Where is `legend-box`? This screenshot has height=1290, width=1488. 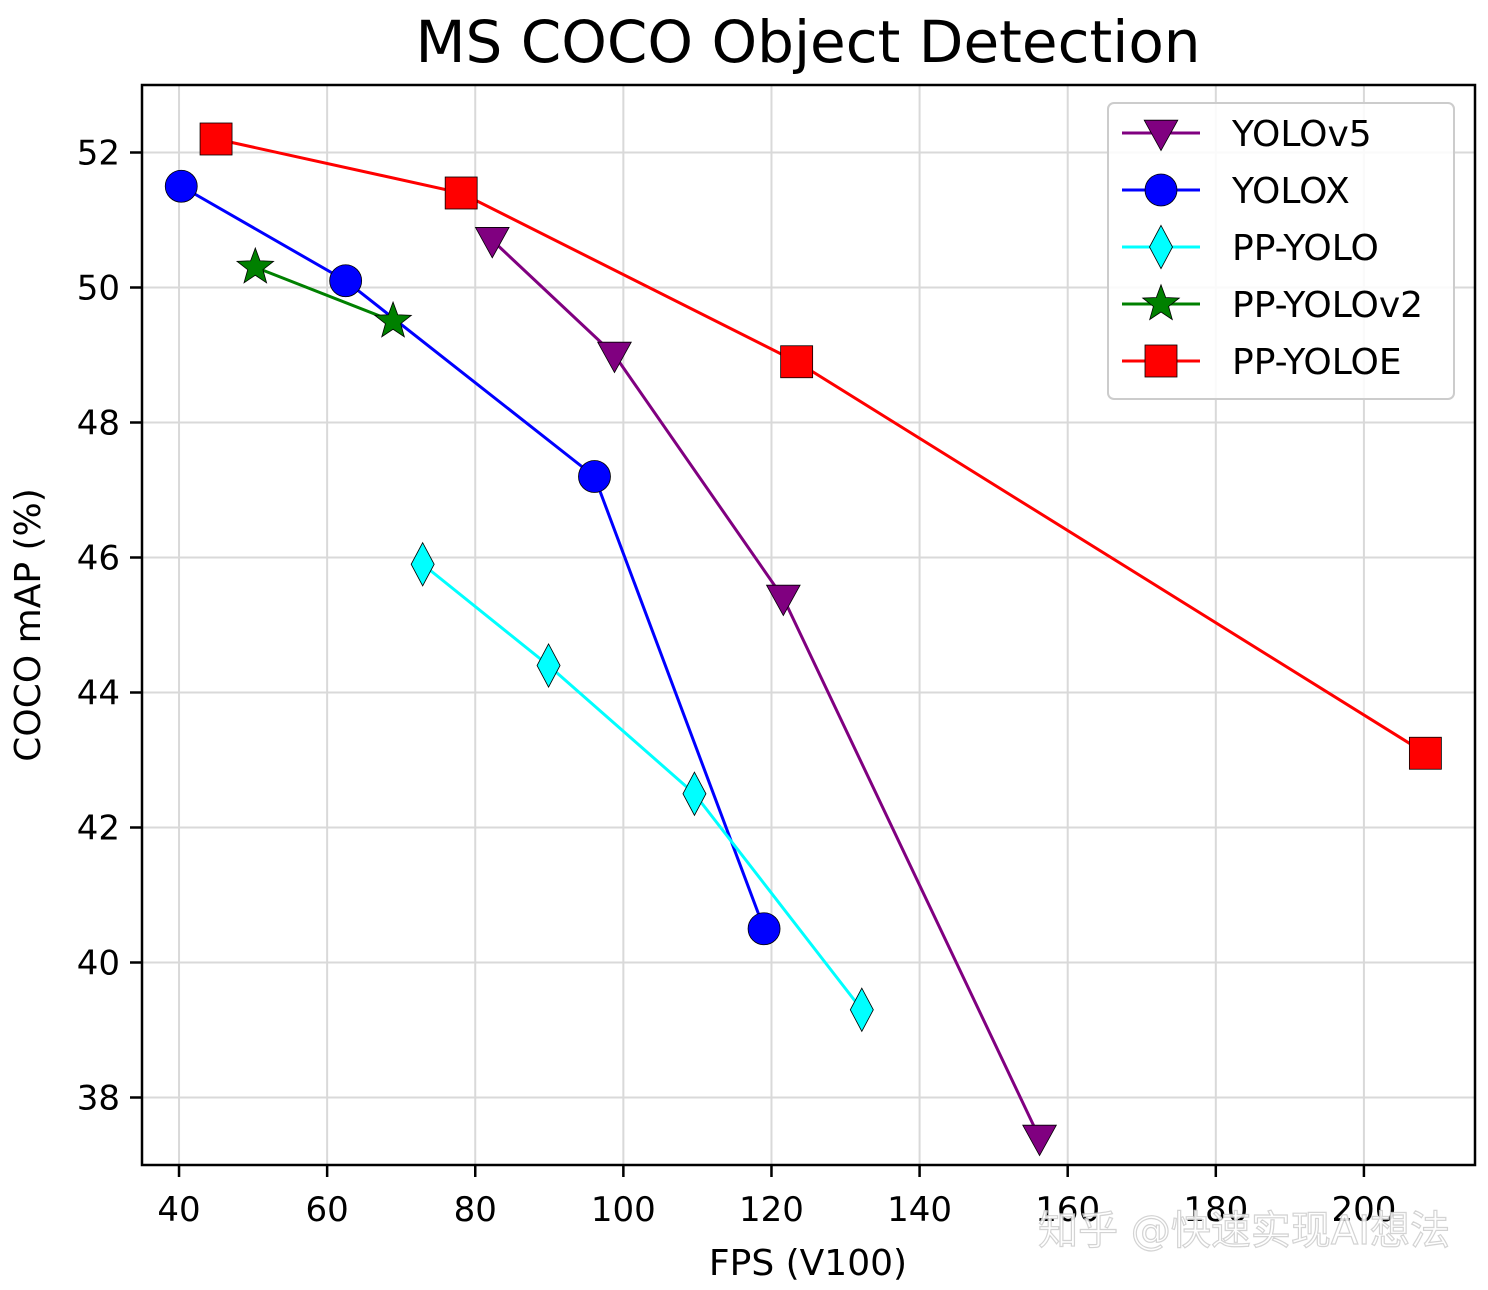 legend-box is located at coordinates (1281, 251).